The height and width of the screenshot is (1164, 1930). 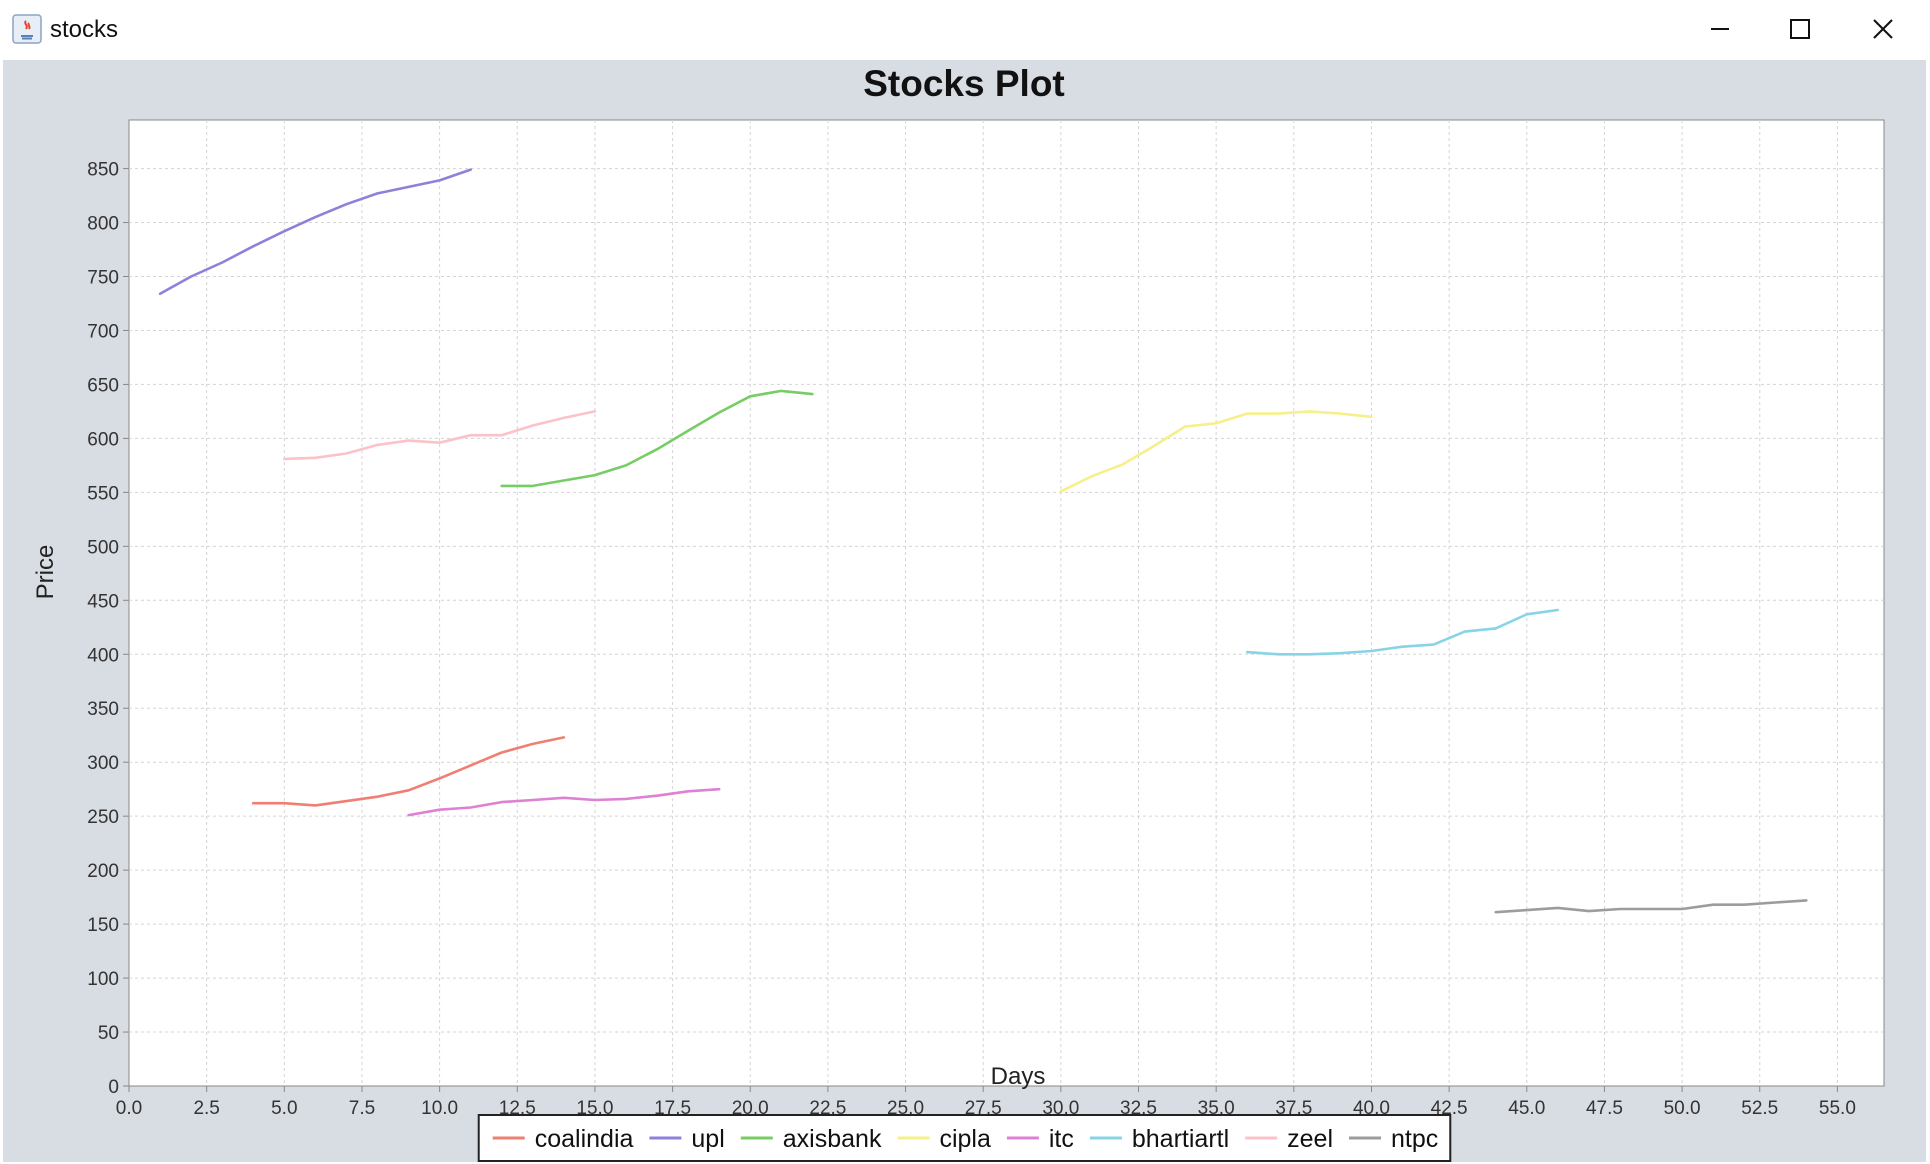 What do you see at coordinates (408, 771) in the screenshot?
I see `series-line-coalindia` at bounding box center [408, 771].